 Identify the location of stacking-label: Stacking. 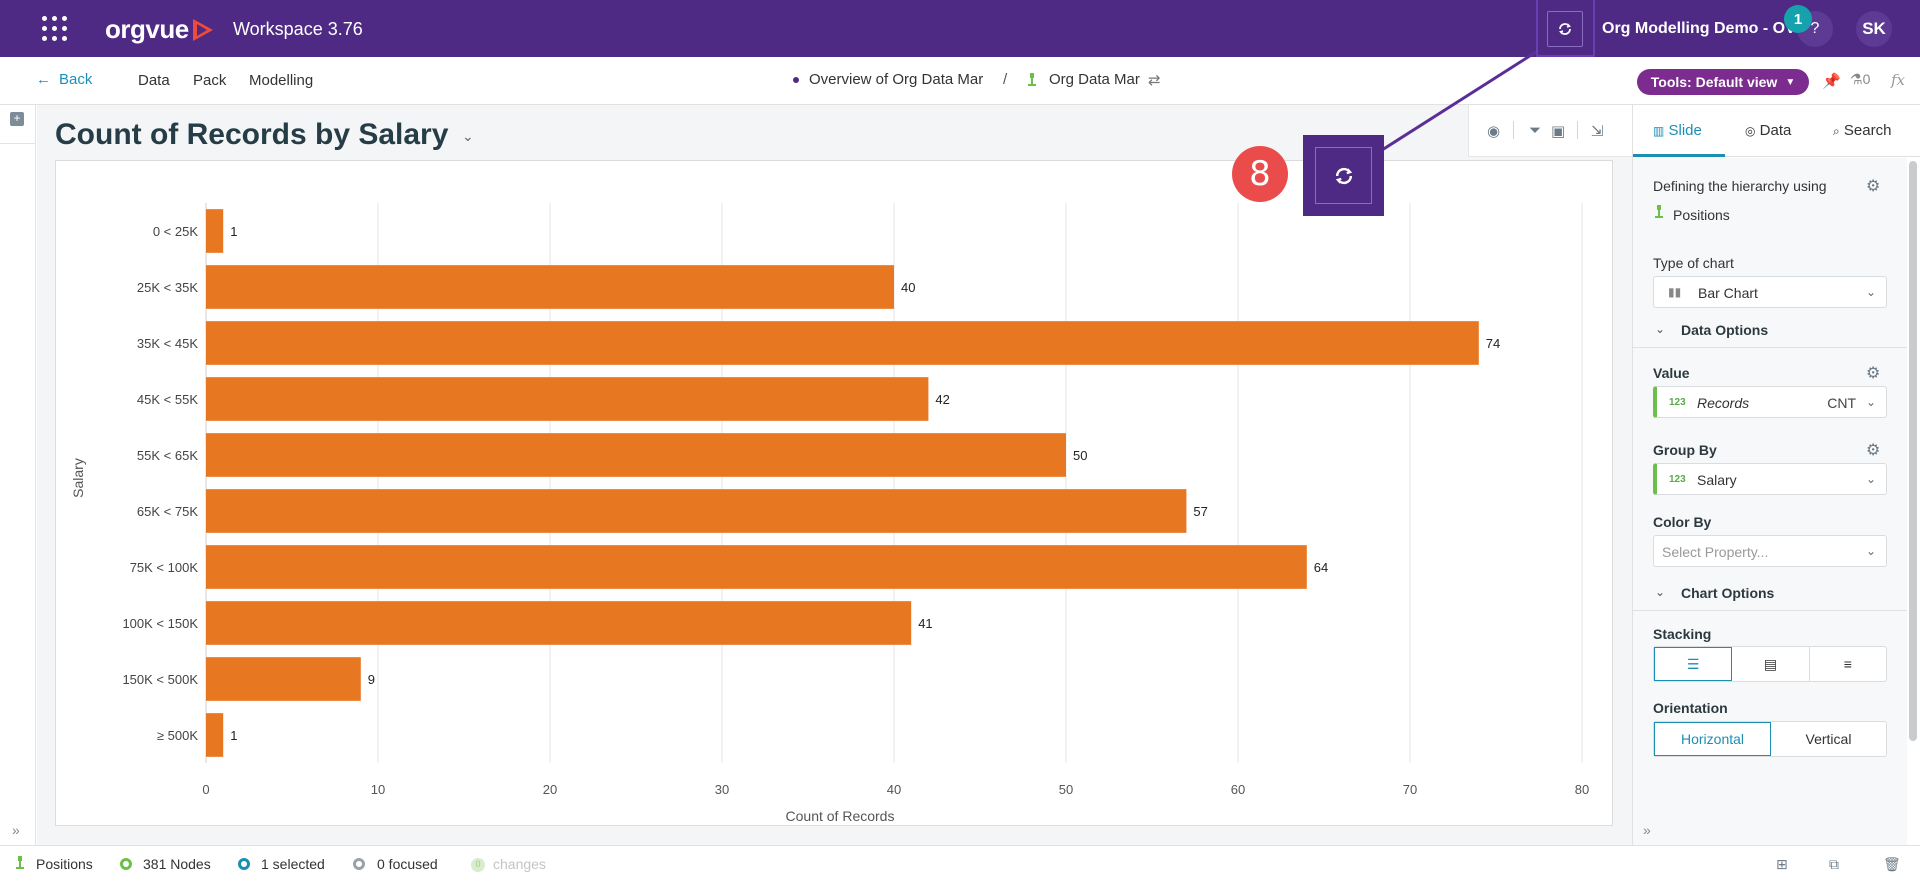
(1682, 634).